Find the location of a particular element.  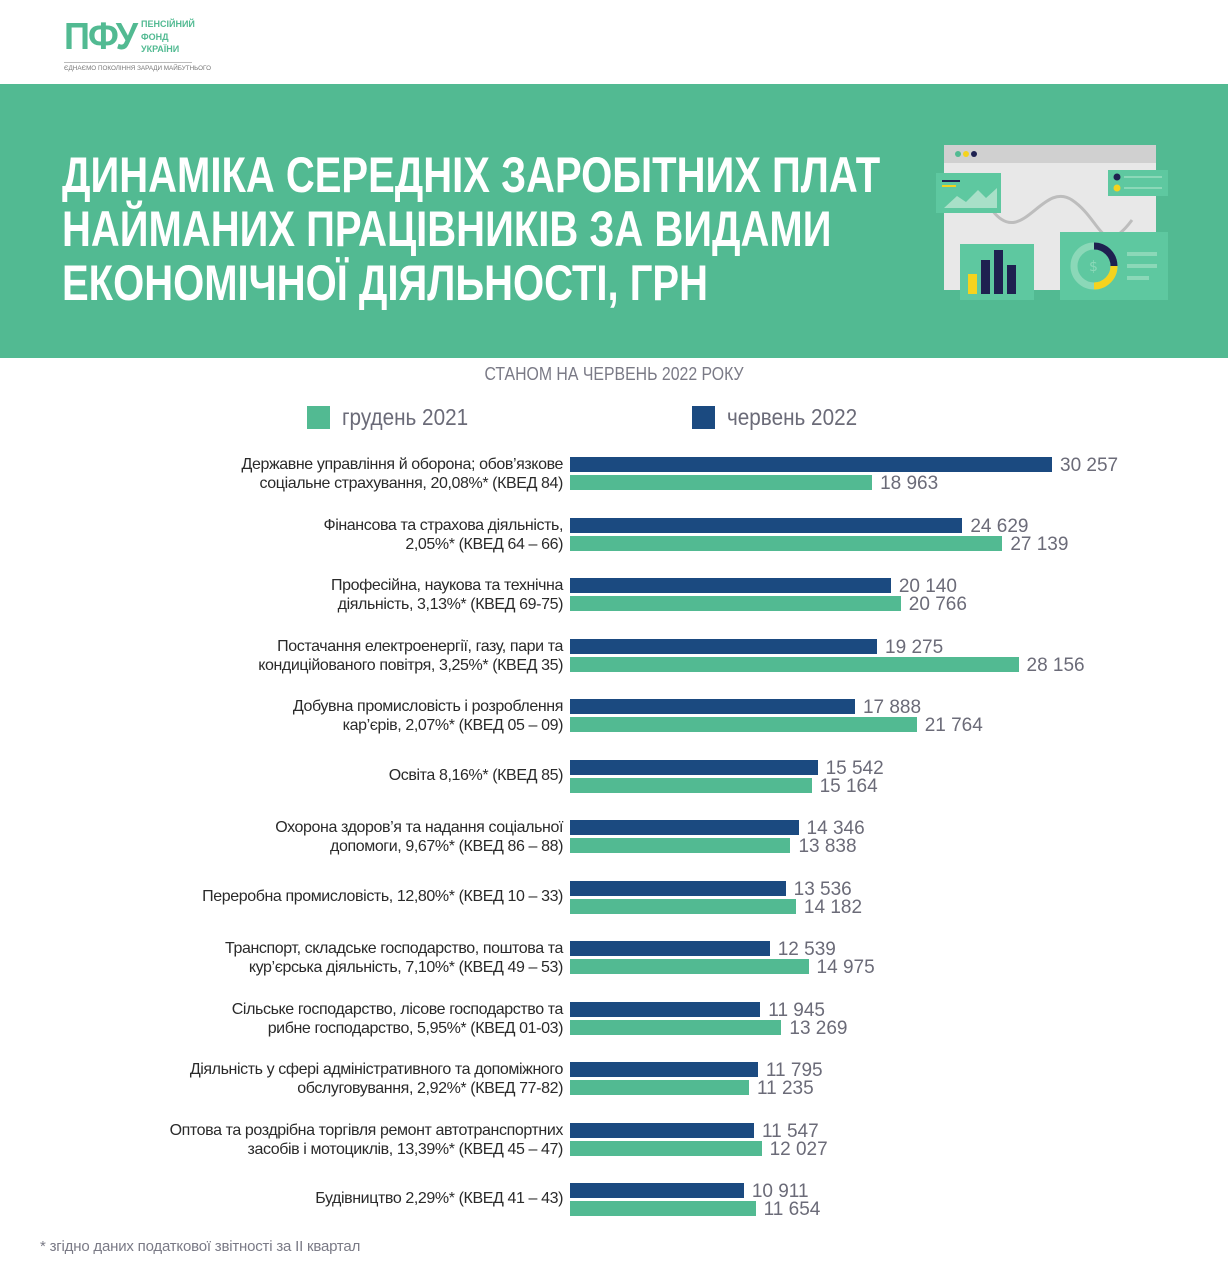

category-label-line: Постачання електроенергії, газу, пари та is located at coordinates (420, 646).